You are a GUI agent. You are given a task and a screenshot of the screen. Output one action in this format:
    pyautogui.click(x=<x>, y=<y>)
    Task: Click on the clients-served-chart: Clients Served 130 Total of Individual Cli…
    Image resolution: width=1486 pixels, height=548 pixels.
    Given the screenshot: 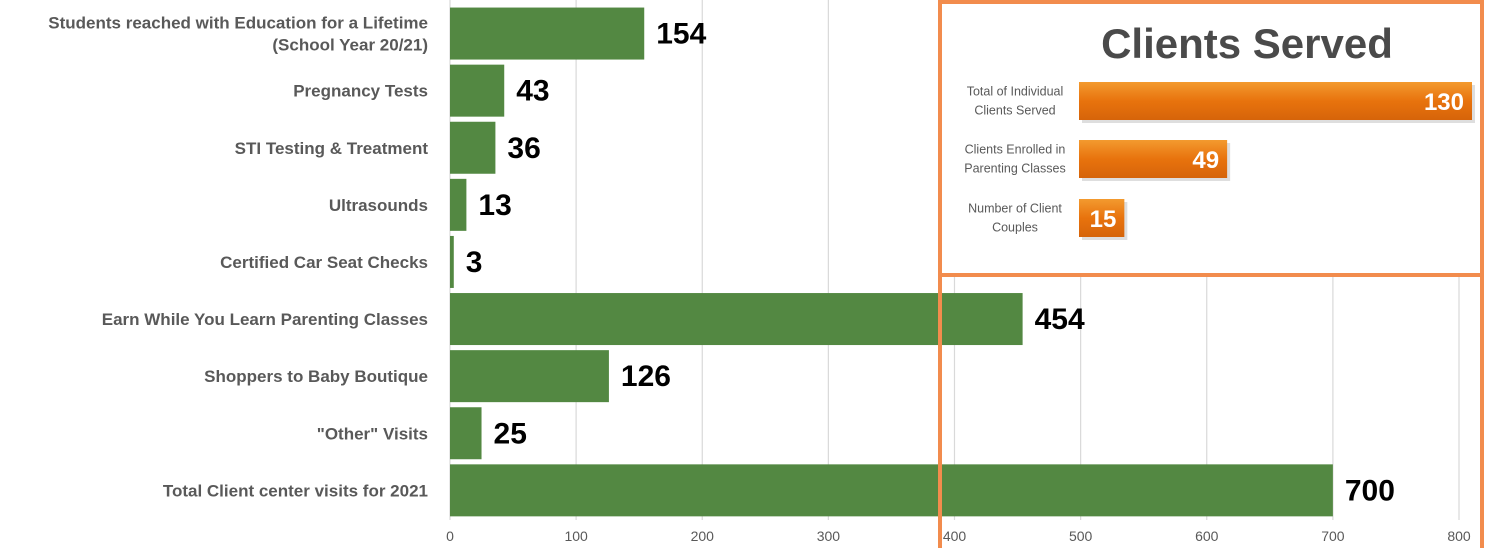 What is the action you would take?
    pyautogui.click(x=1219, y=130)
    